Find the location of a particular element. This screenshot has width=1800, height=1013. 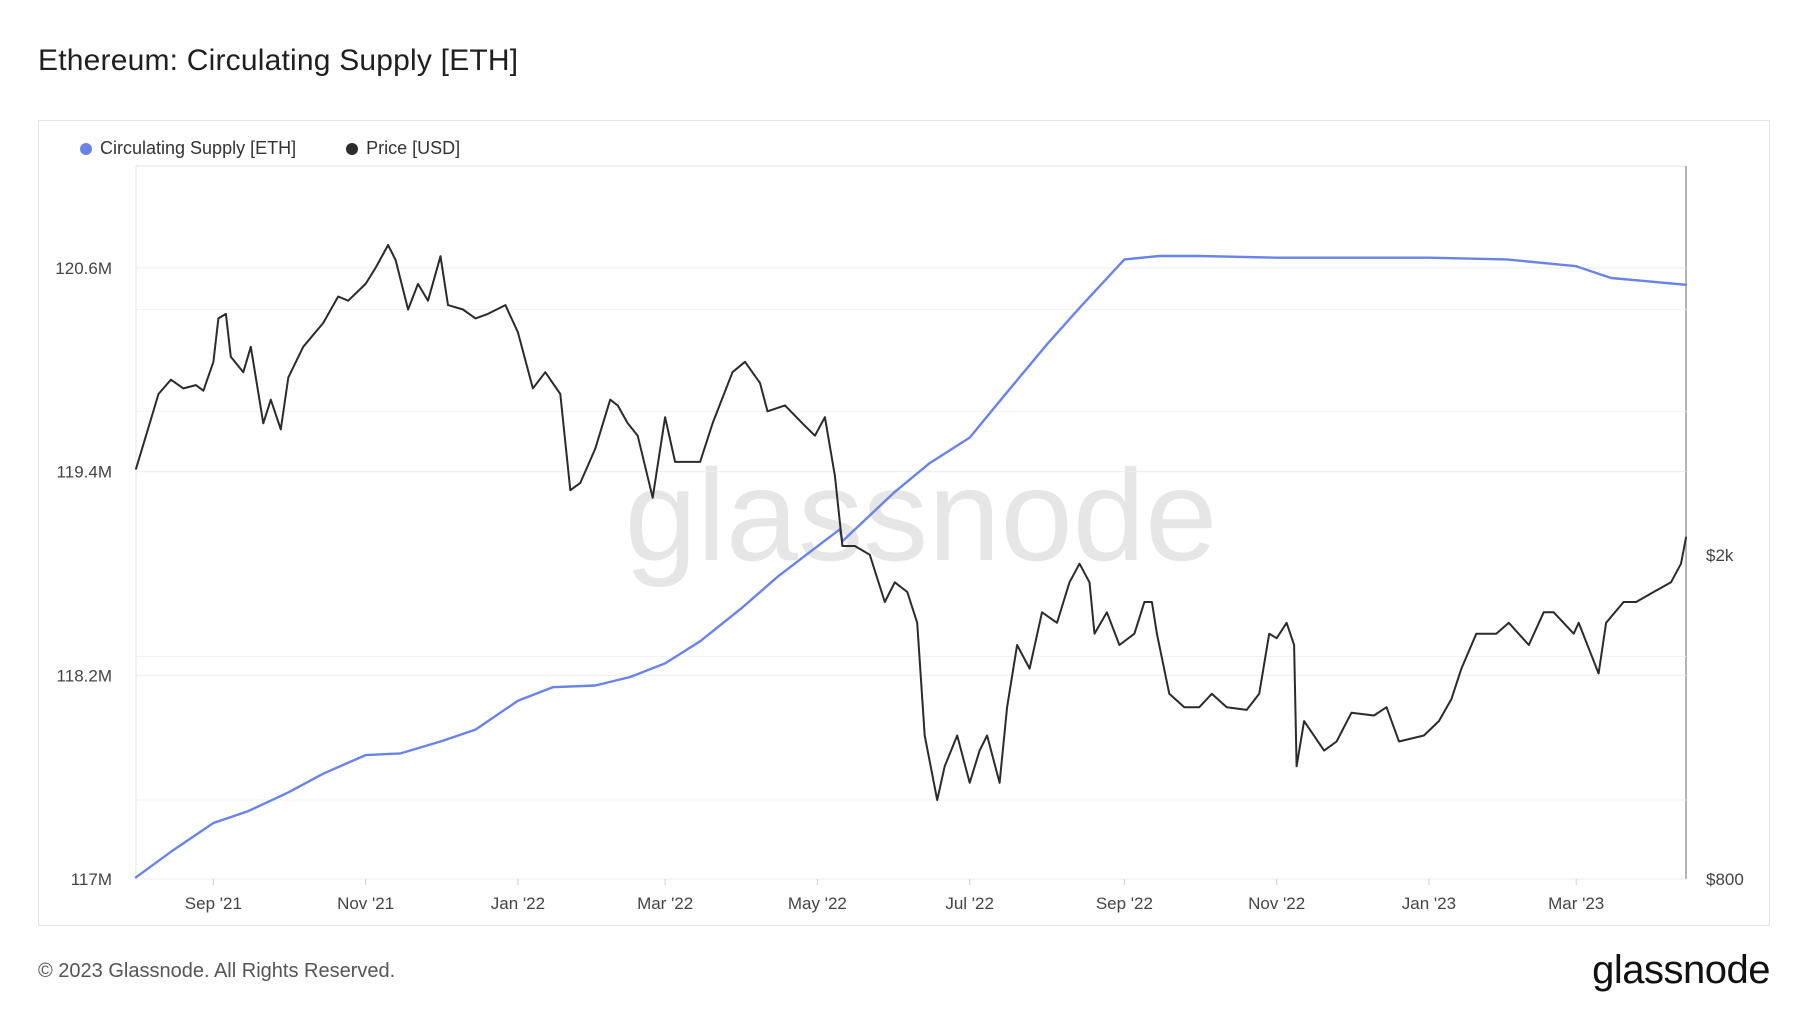

x-tick-label: Jul '22 is located at coordinates (969, 903).